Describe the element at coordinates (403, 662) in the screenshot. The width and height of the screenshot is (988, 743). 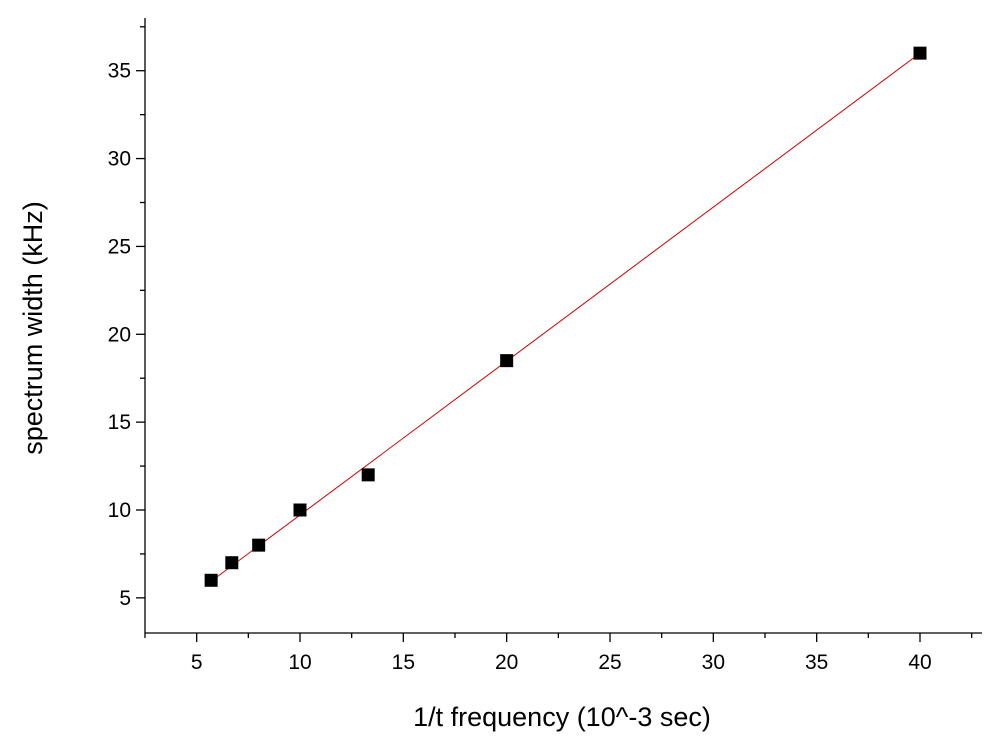
I see `x-tick-label: 15` at that location.